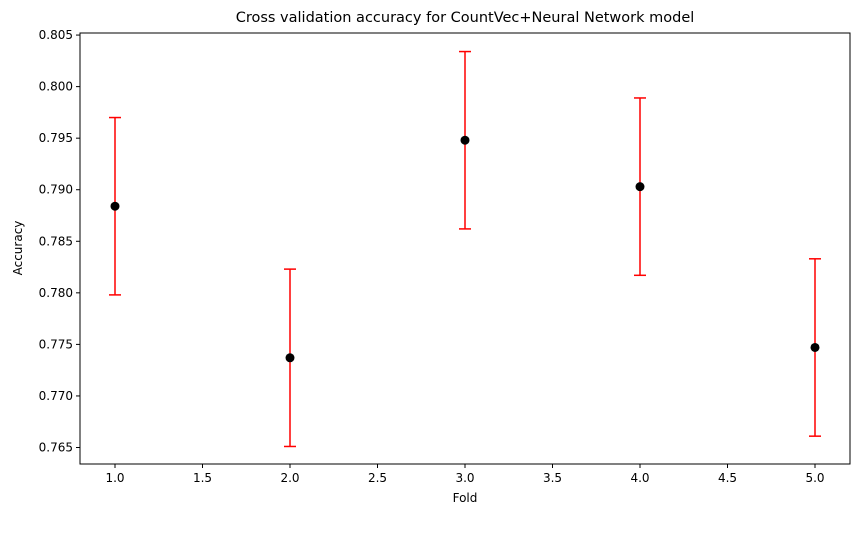  I want to click on x-tick-label: 1.5, so click(202, 478).